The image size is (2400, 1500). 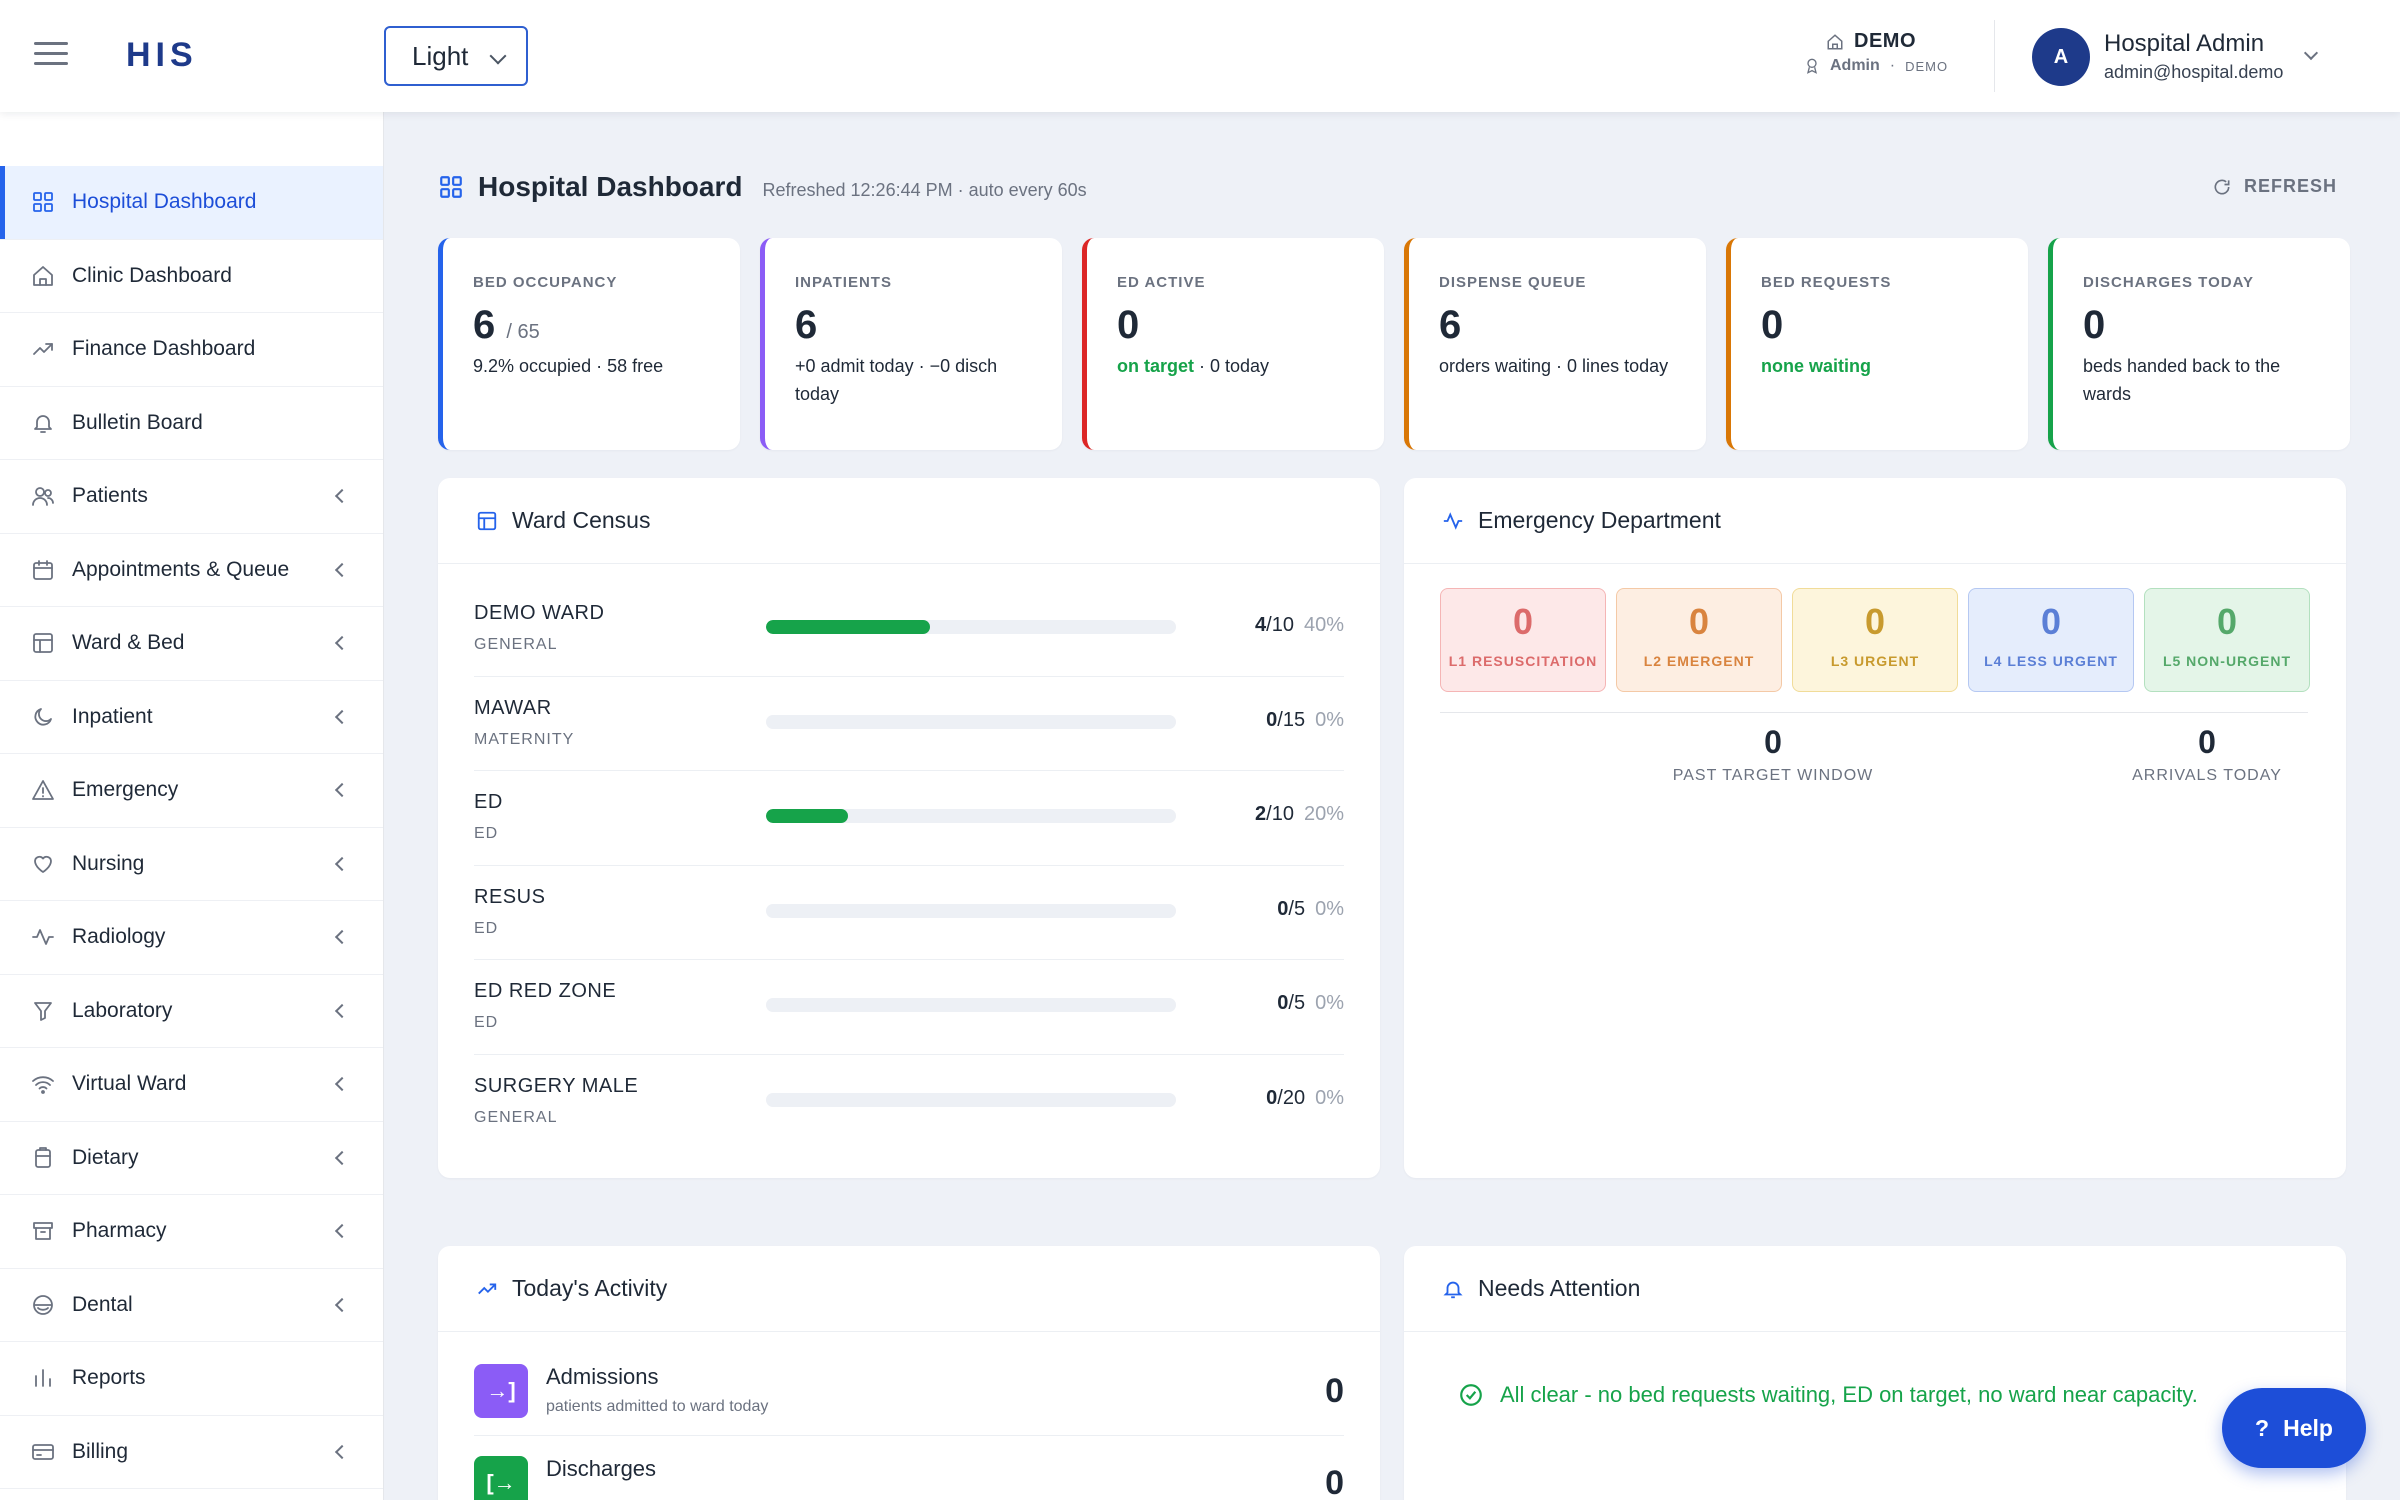 What do you see at coordinates (43, 1011) in the screenshot?
I see `filter-icon` at bounding box center [43, 1011].